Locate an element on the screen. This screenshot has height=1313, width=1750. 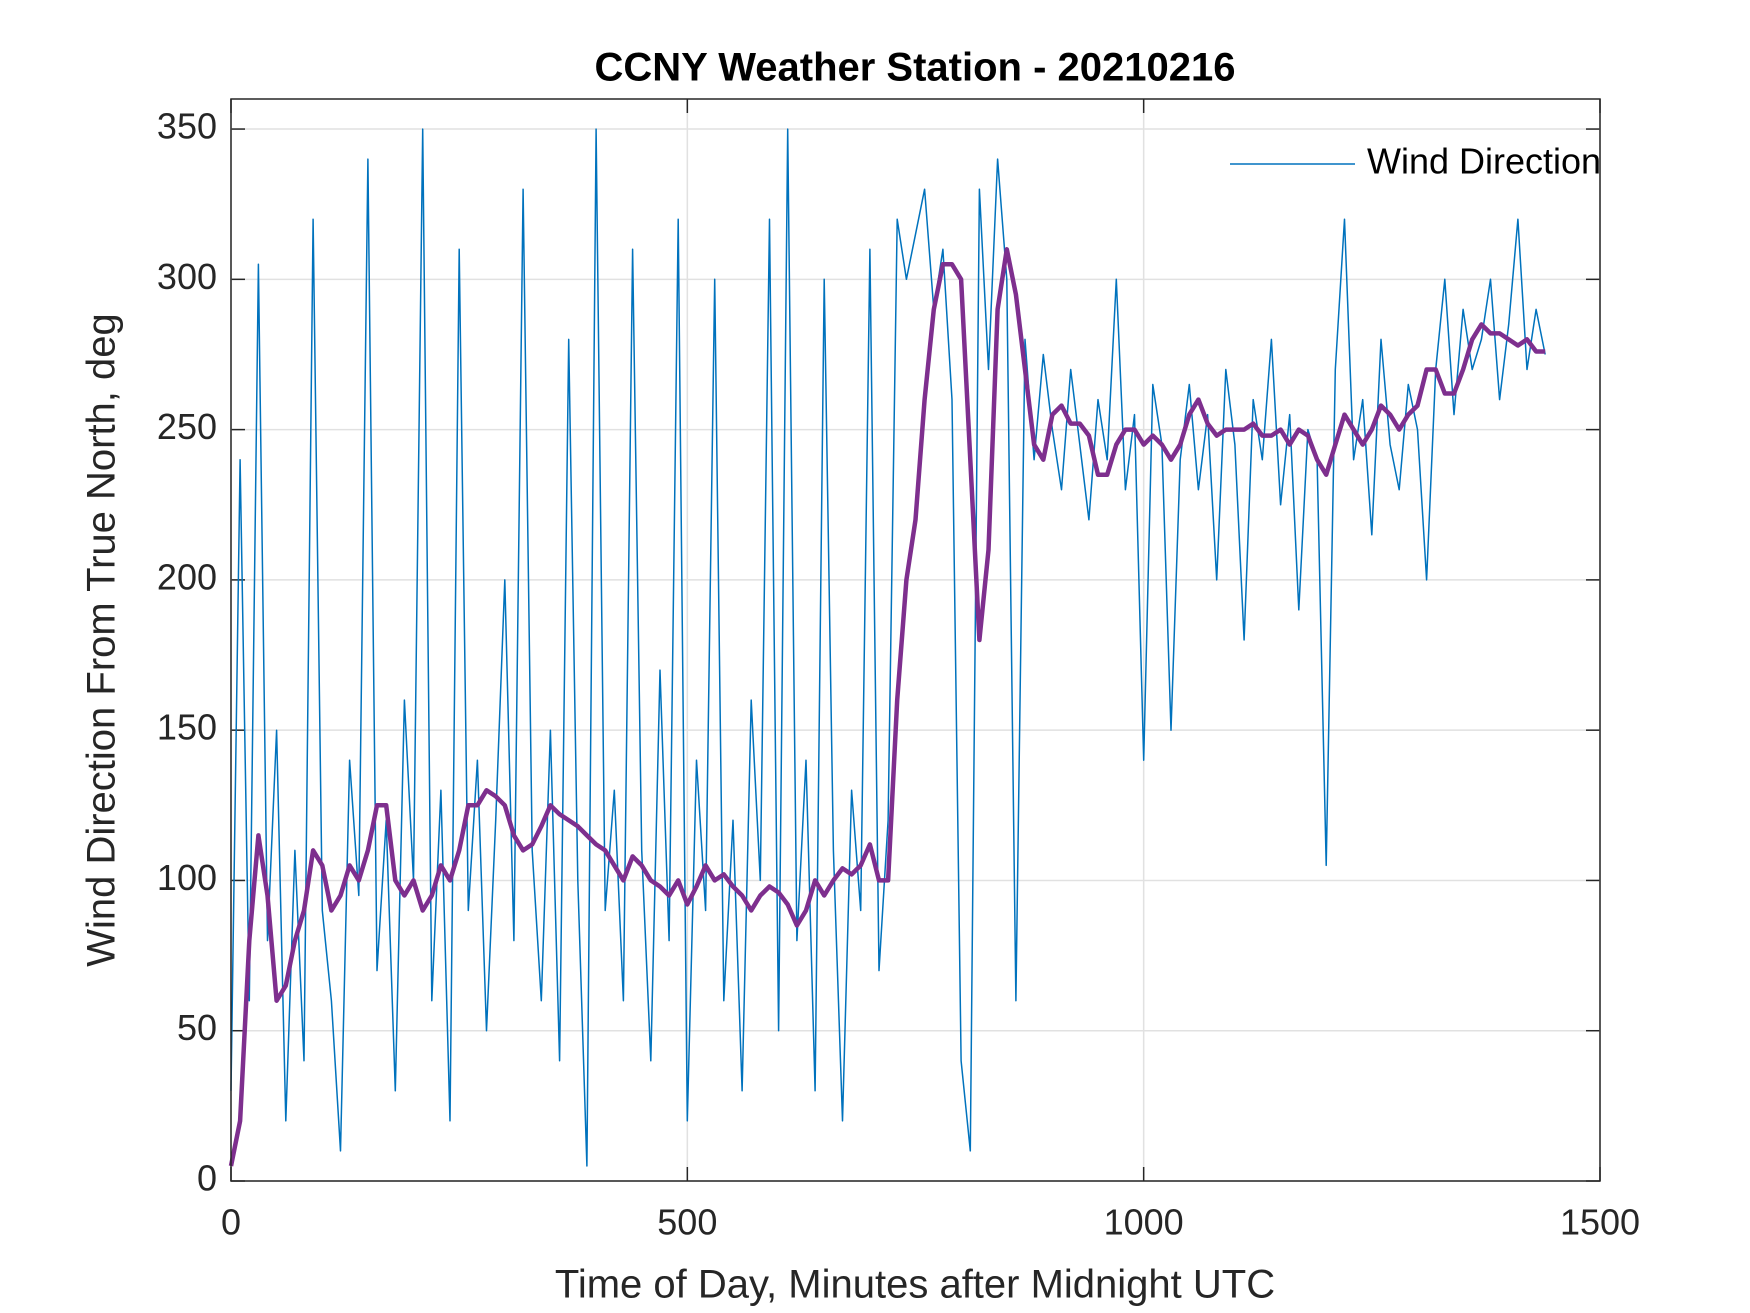
x-axis-label: Time of Day, Minutes after Midnight UTC is located at coordinates (915, 1285).